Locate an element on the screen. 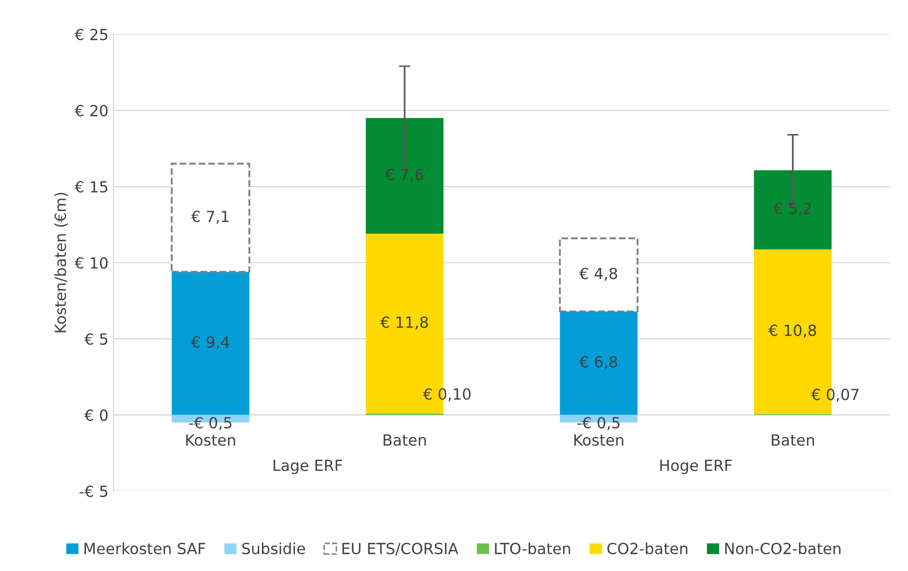 The height and width of the screenshot is (571, 908). data-label: € 7,1 is located at coordinates (210, 217).